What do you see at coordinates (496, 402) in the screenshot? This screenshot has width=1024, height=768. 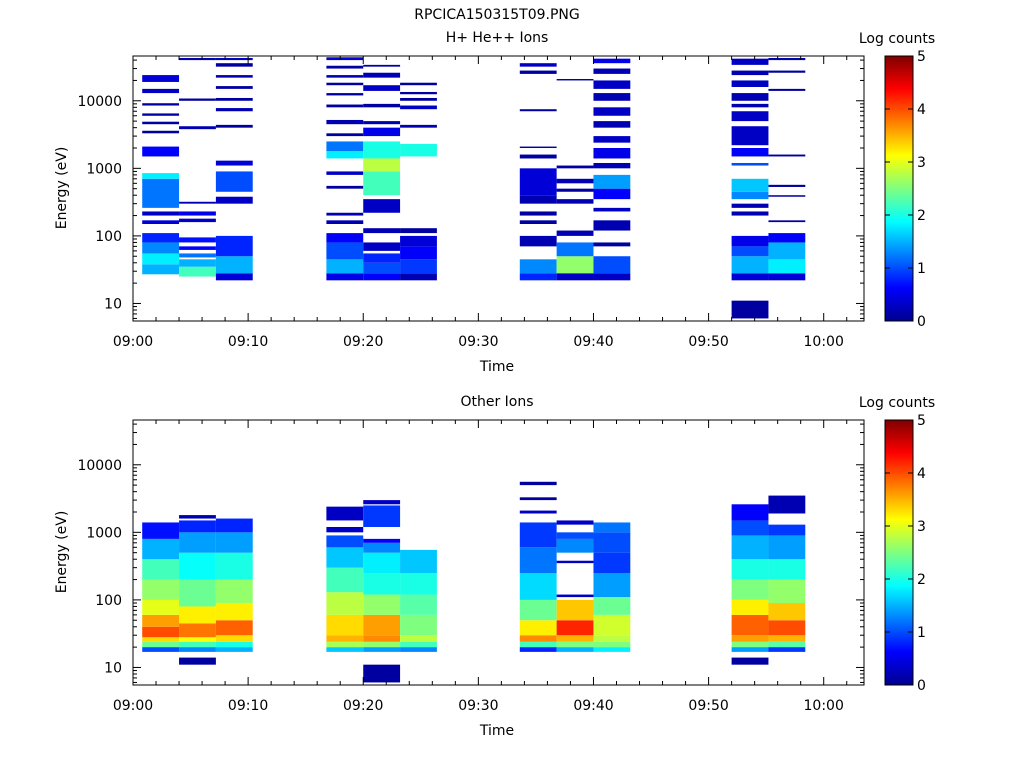 I see `panel-title: Other Ions` at bounding box center [496, 402].